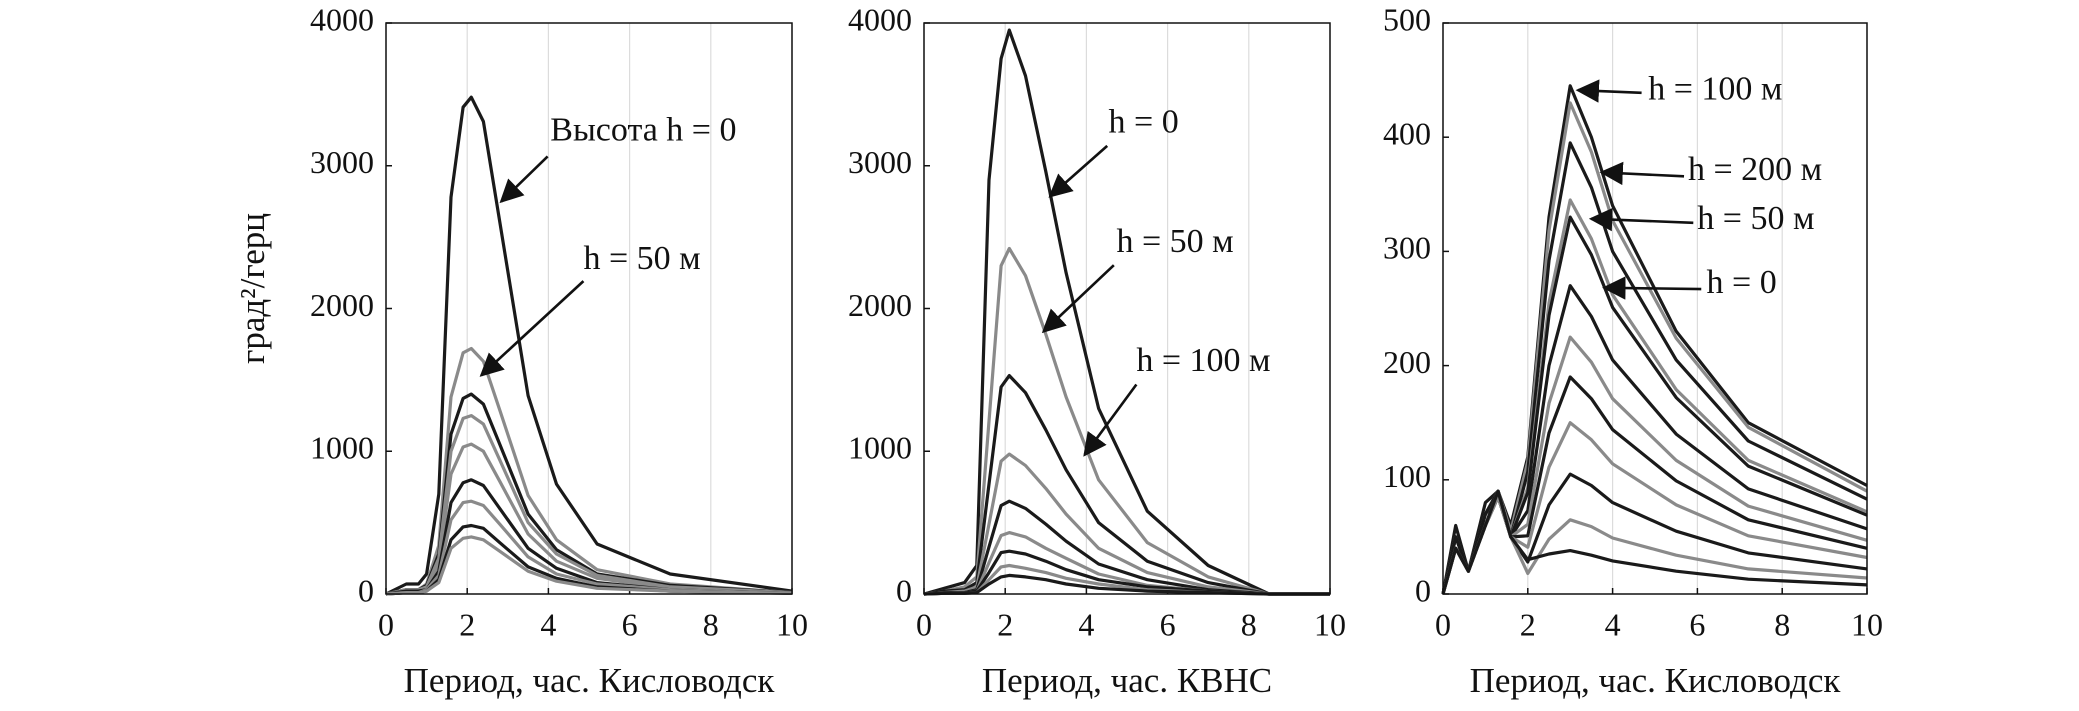 The image size is (2079, 711). What do you see at coordinates (252, 288) in the screenshot?
I see `y-axis-label: град²/герц` at bounding box center [252, 288].